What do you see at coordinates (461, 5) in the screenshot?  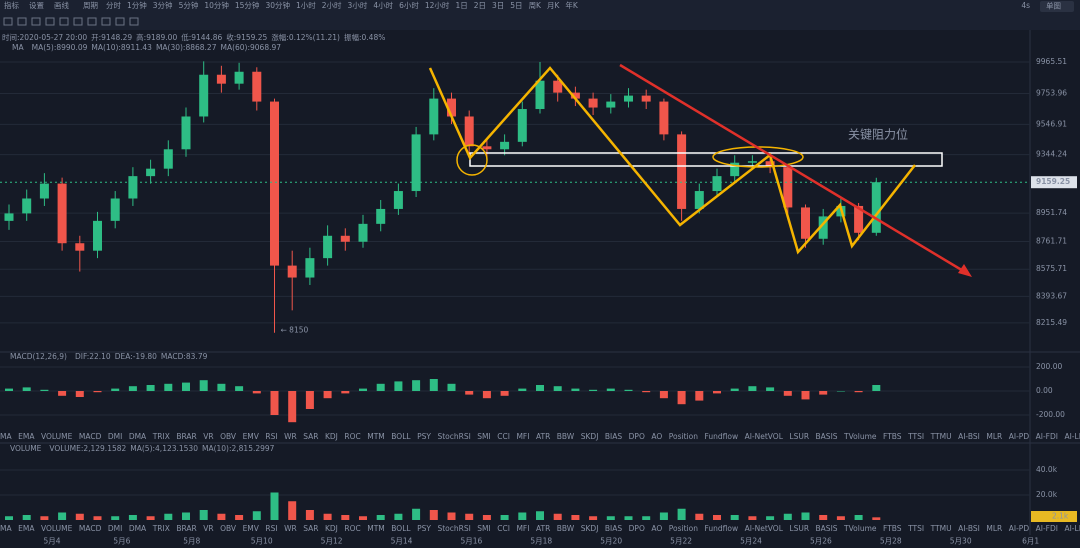 I see `period-option: 1日` at bounding box center [461, 5].